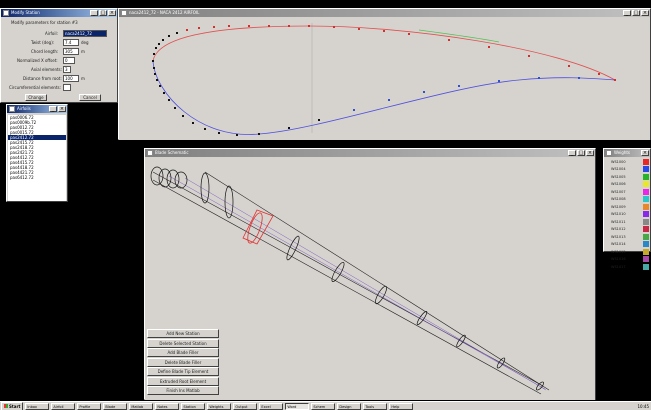 This screenshot has height=410, width=651. I want to click on distance-field: 100, so click(71, 78).